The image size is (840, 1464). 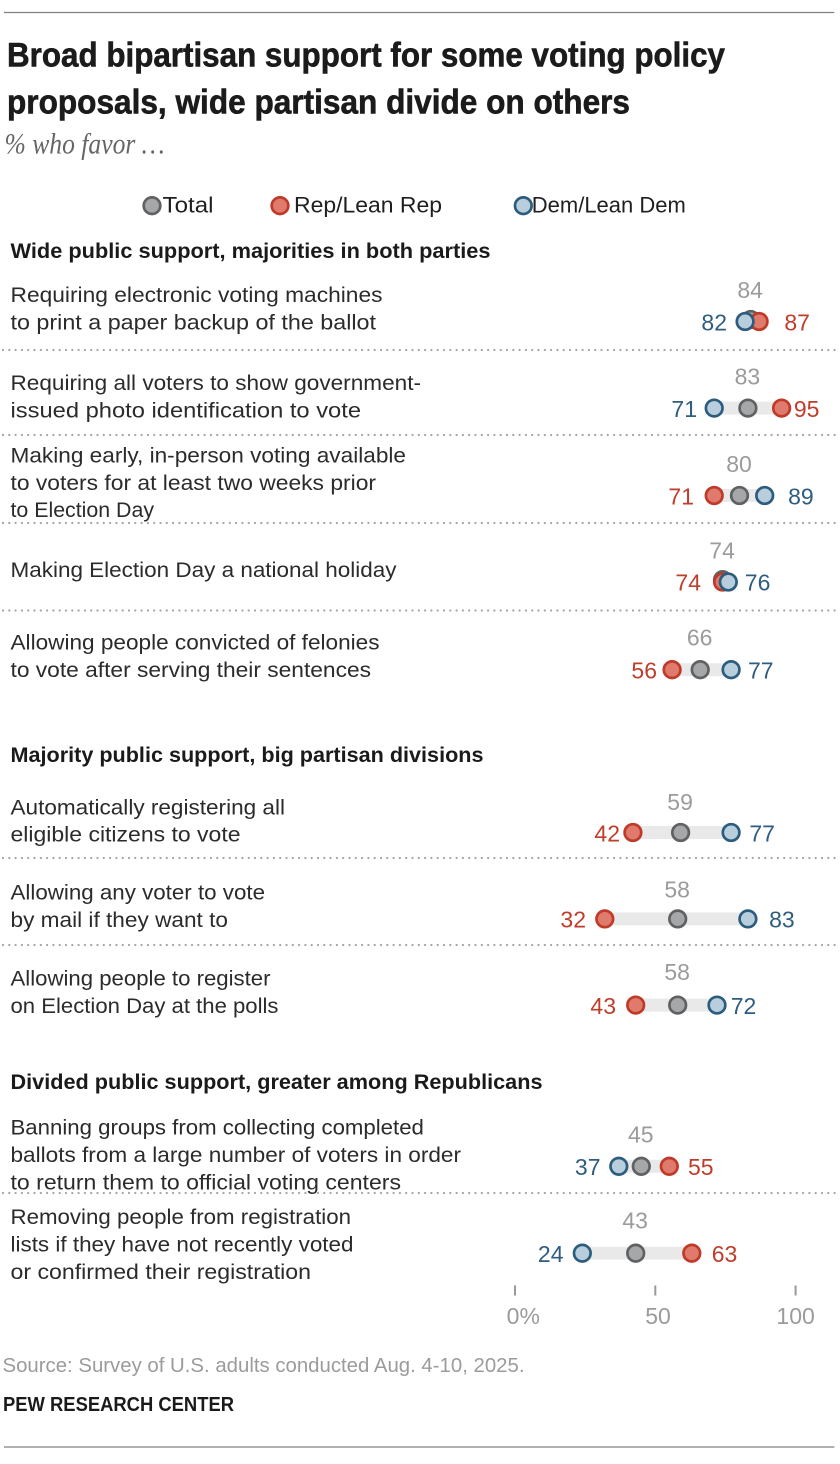 What do you see at coordinates (744, 1006) in the screenshot?
I see `svg-text: 72` at bounding box center [744, 1006].